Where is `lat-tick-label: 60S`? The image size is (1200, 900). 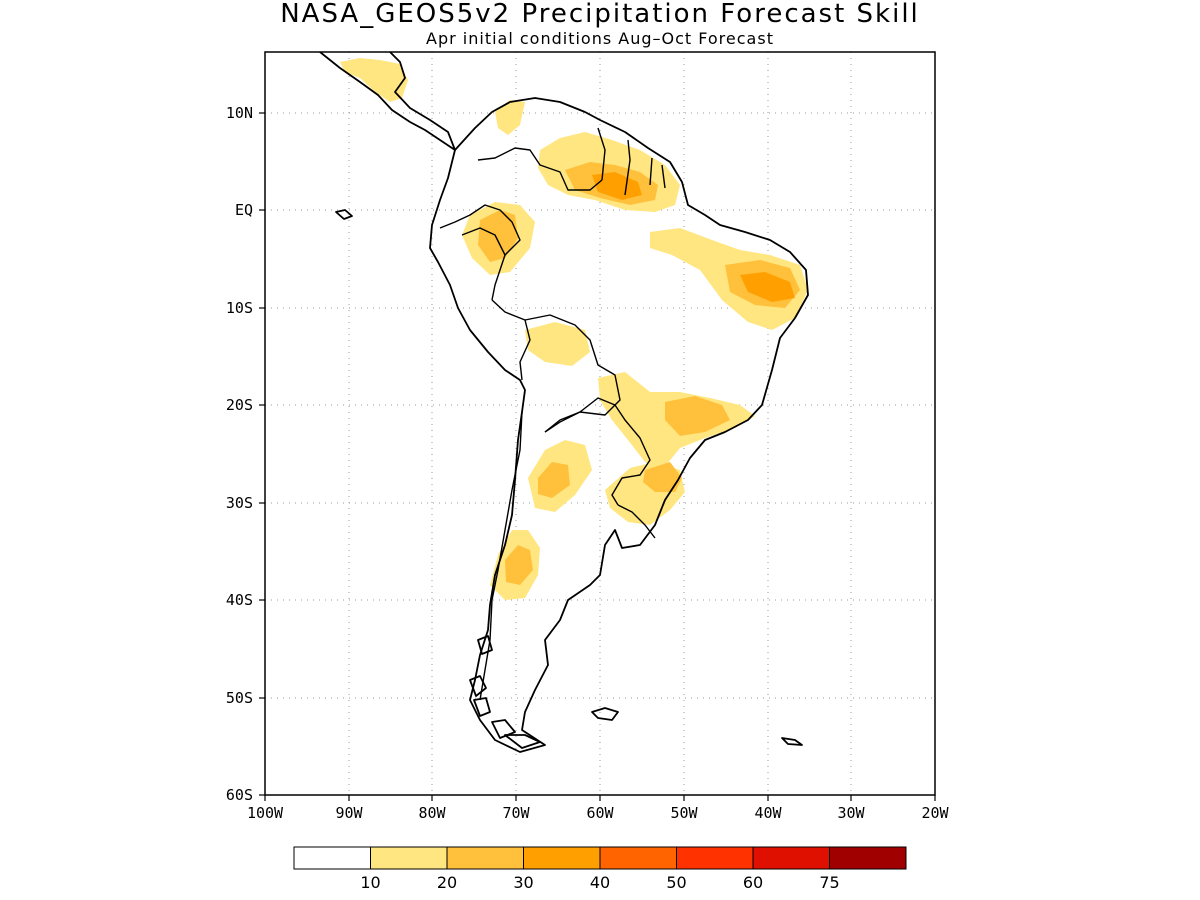
lat-tick-label: 60S is located at coordinates (239, 795).